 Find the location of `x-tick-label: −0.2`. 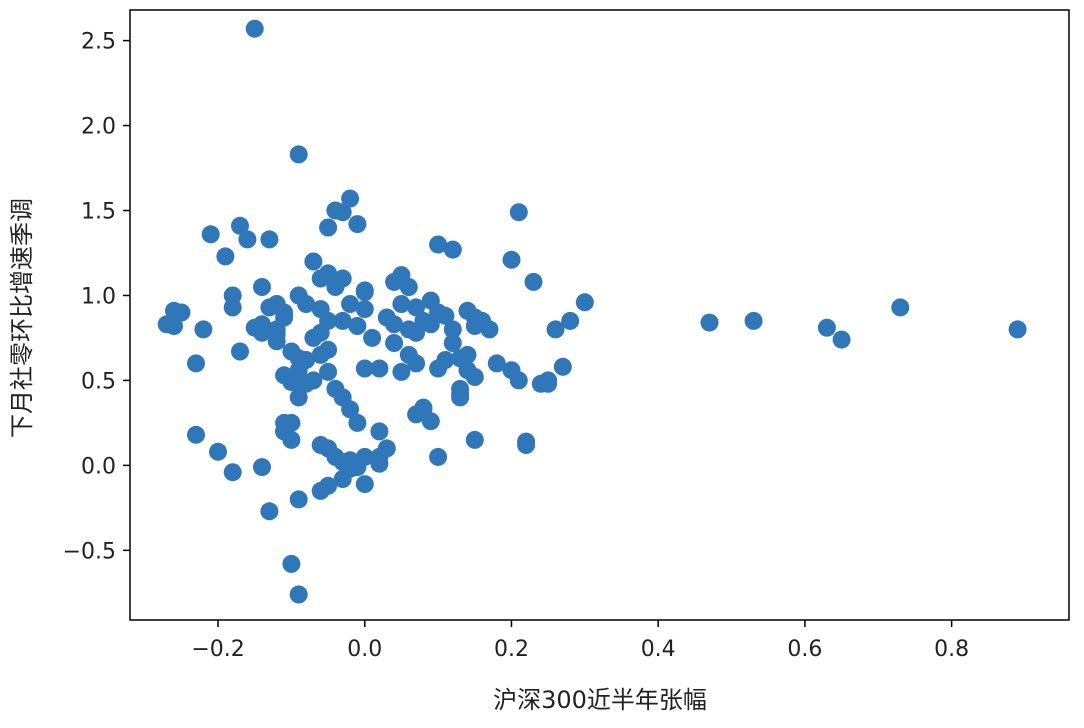

x-tick-label: −0.2 is located at coordinates (217, 649).